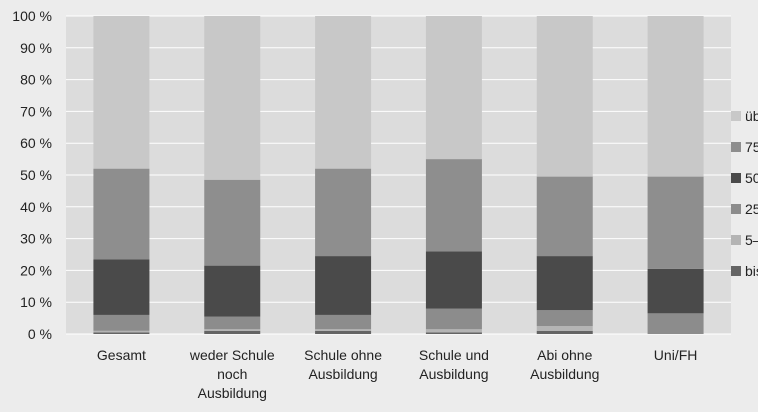 The width and height of the screenshot is (758, 412). What do you see at coordinates (454, 355) in the screenshot?
I see `x-tick-label-line: Schule und` at bounding box center [454, 355].